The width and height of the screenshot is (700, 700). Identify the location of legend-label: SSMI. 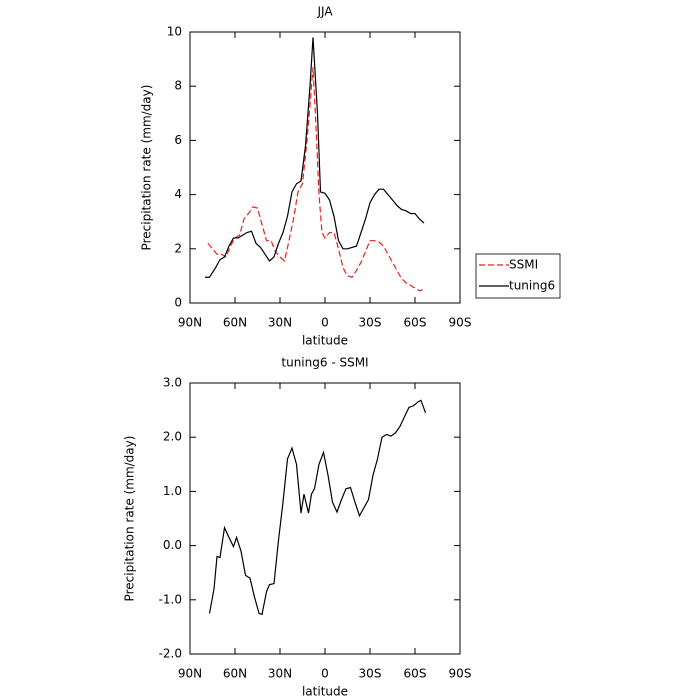
(523, 265).